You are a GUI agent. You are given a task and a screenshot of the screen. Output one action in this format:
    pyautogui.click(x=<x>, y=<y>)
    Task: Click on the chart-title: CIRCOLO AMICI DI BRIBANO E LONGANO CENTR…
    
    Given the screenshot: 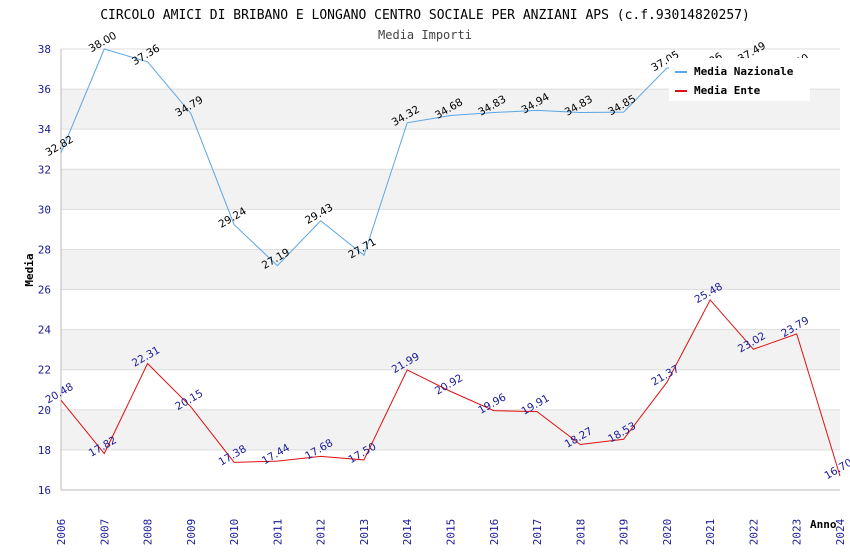 What is the action you would take?
    pyautogui.click(x=425, y=15)
    